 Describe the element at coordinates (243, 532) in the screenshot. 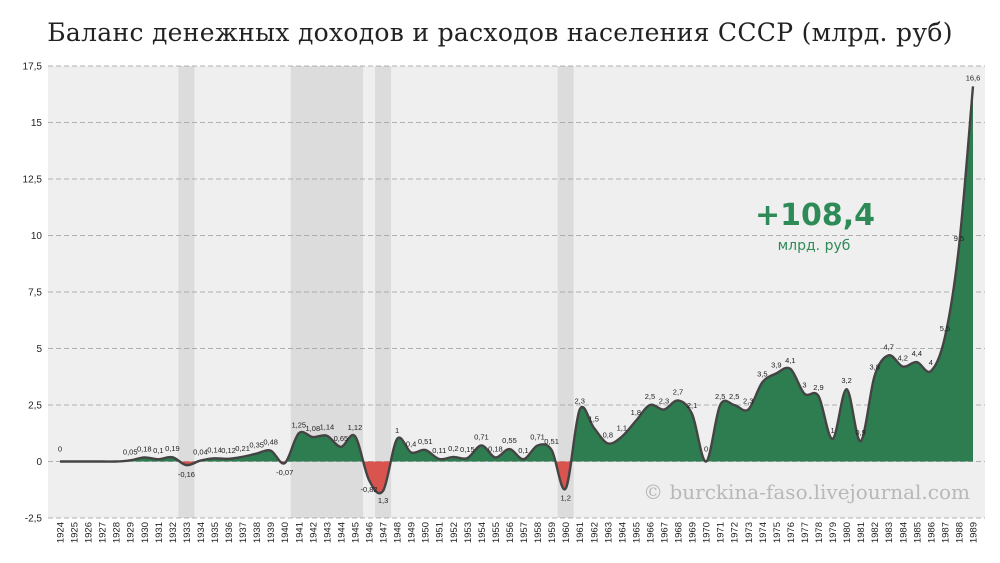

I see `x-tick-label: 1937` at that location.